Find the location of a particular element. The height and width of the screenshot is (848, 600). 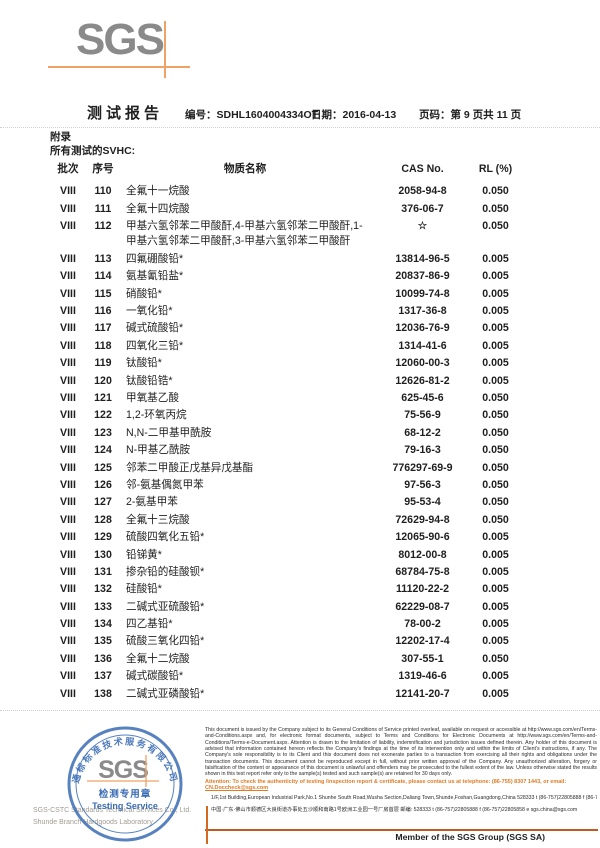

table-row: VIII 134 四乙基铅* 78-00-2 0.005 is located at coordinates (291, 624).